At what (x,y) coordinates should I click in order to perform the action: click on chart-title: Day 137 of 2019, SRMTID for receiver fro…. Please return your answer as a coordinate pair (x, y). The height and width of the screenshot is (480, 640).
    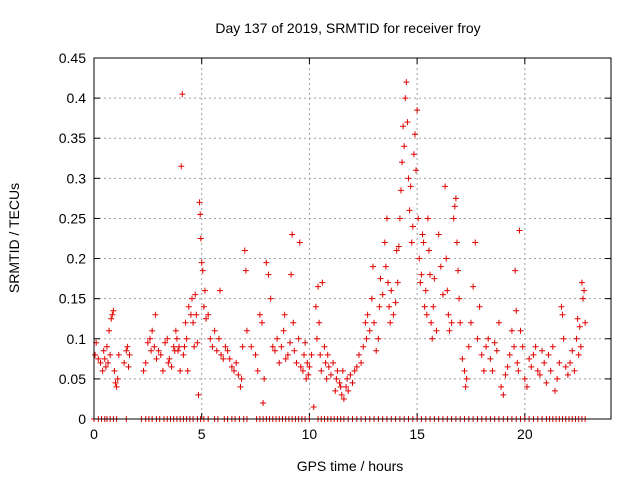
    Looking at the image, I should click on (347, 28).